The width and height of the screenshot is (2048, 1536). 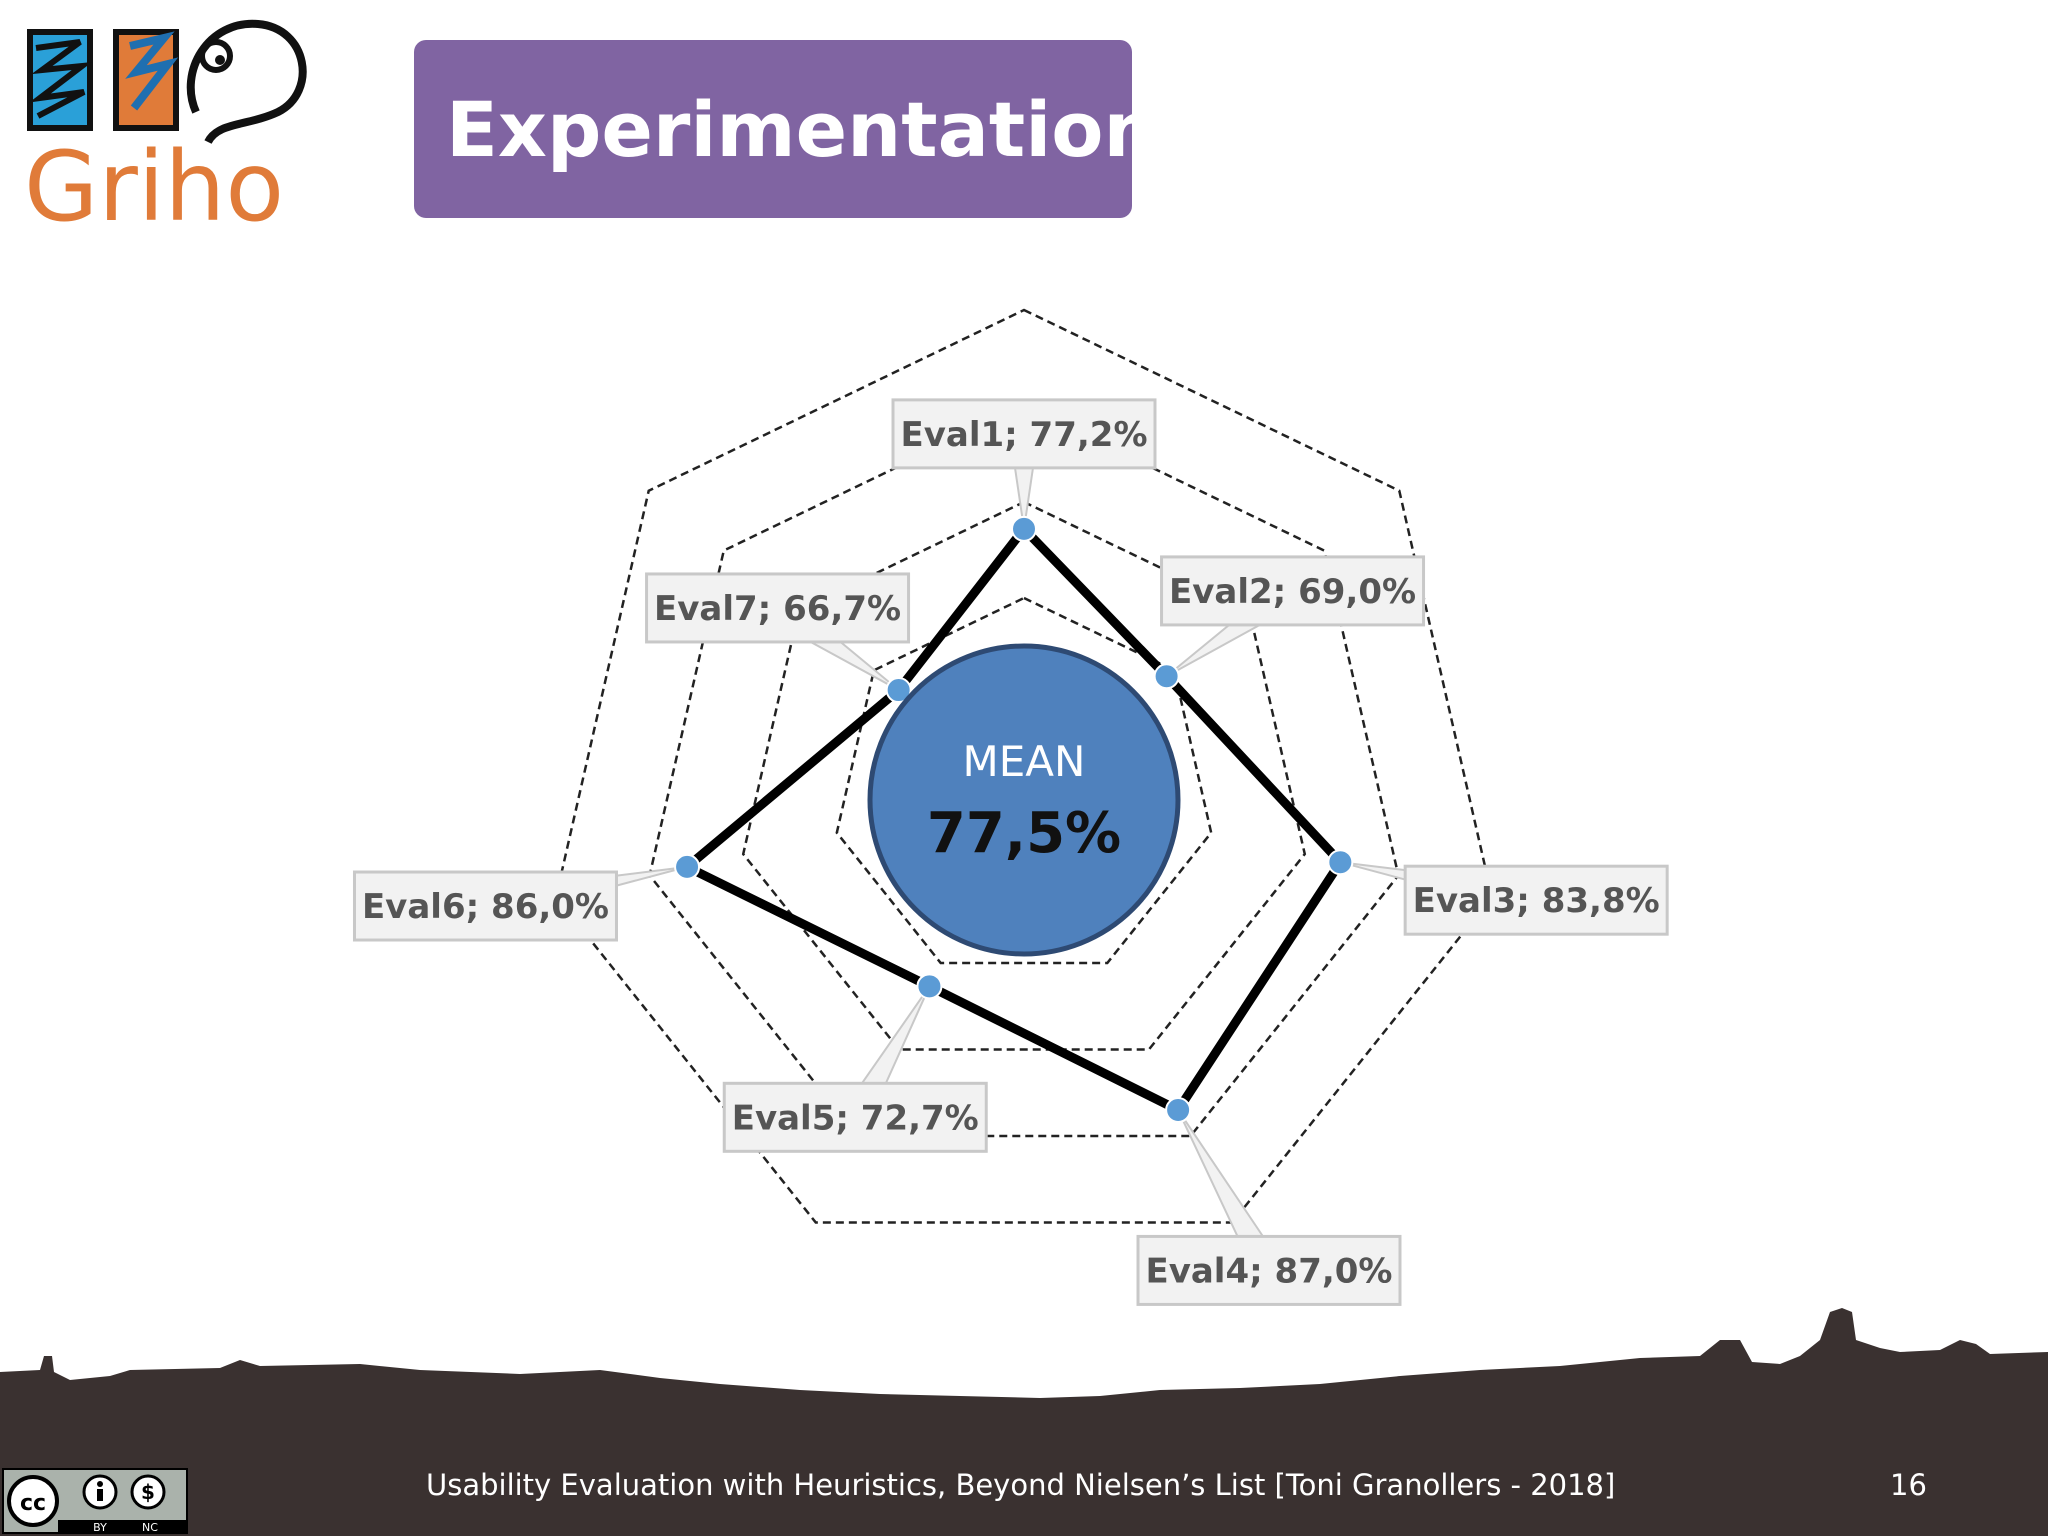 I want to click on mean-value: 77,5%, so click(x=1024, y=833).